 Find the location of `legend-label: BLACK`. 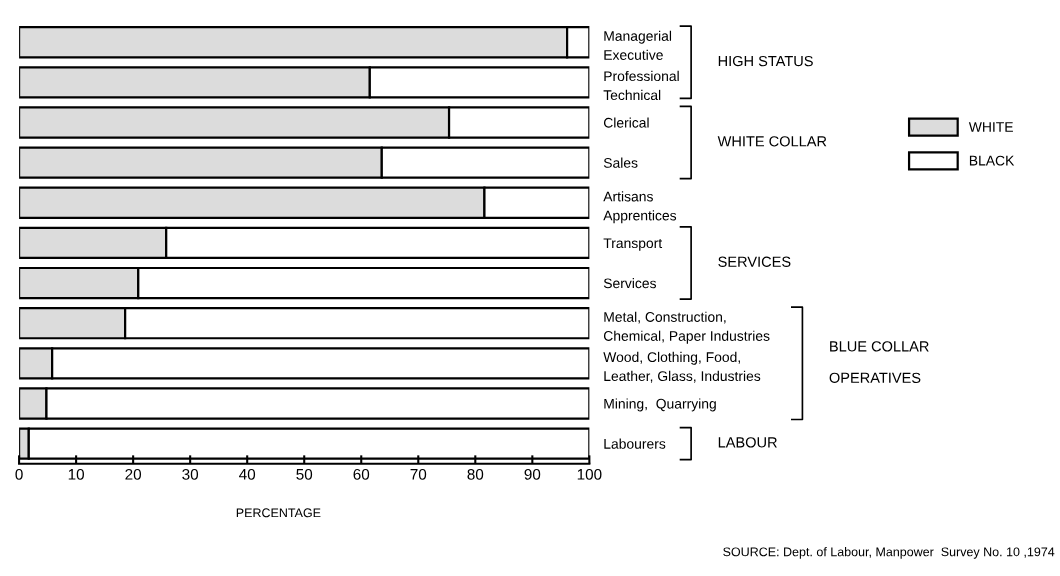

legend-label: BLACK is located at coordinates (992, 160).